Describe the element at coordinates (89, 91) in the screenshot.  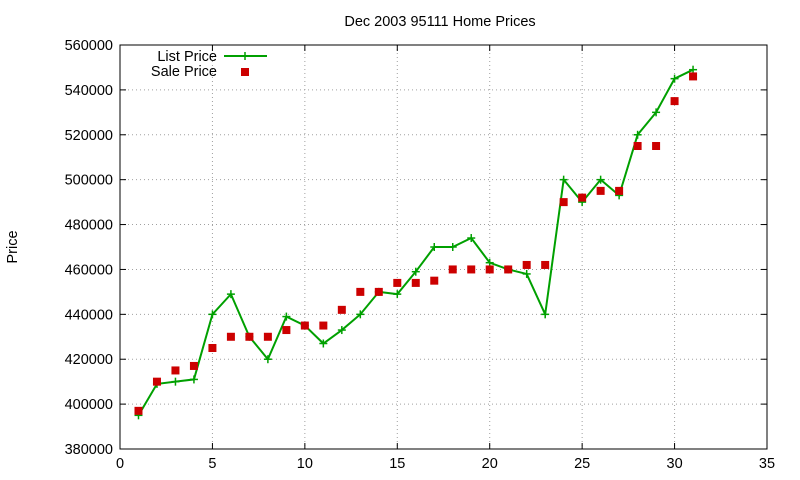
I see `y-tick-label: 540000` at that location.